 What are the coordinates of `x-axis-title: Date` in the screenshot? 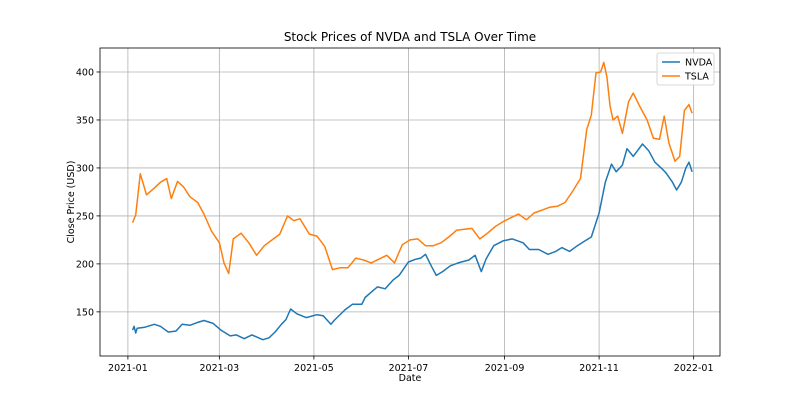 It's located at (410, 378).